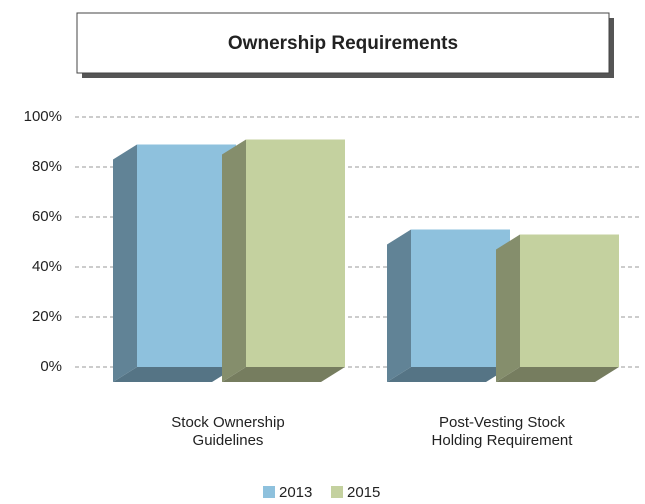 The height and width of the screenshot is (504, 645). What do you see at coordinates (47, 166) in the screenshot?
I see `y-tick-label: 80%` at bounding box center [47, 166].